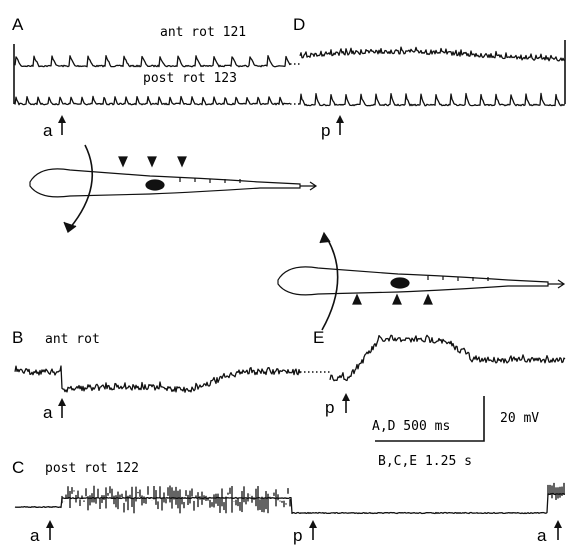 The height and width of the screenshot is (545, 573). Describe the element at coordinates (289, 72) in the screenshot. I see `frame` at that location.